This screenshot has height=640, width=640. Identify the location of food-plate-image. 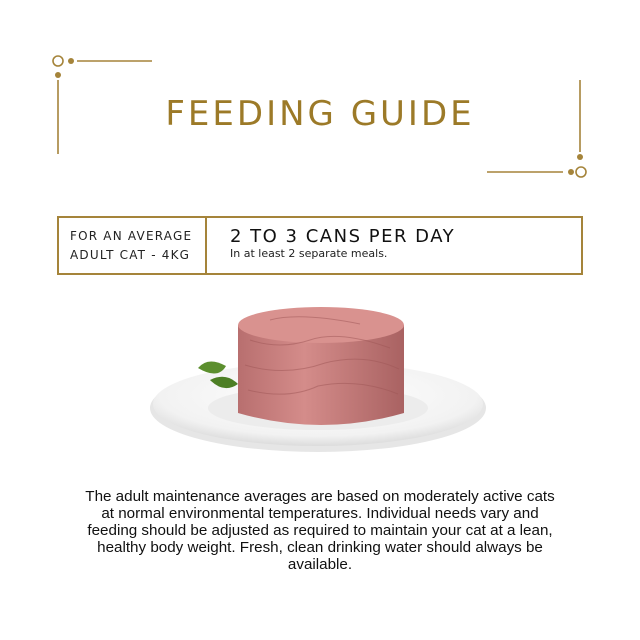
(318, 379).